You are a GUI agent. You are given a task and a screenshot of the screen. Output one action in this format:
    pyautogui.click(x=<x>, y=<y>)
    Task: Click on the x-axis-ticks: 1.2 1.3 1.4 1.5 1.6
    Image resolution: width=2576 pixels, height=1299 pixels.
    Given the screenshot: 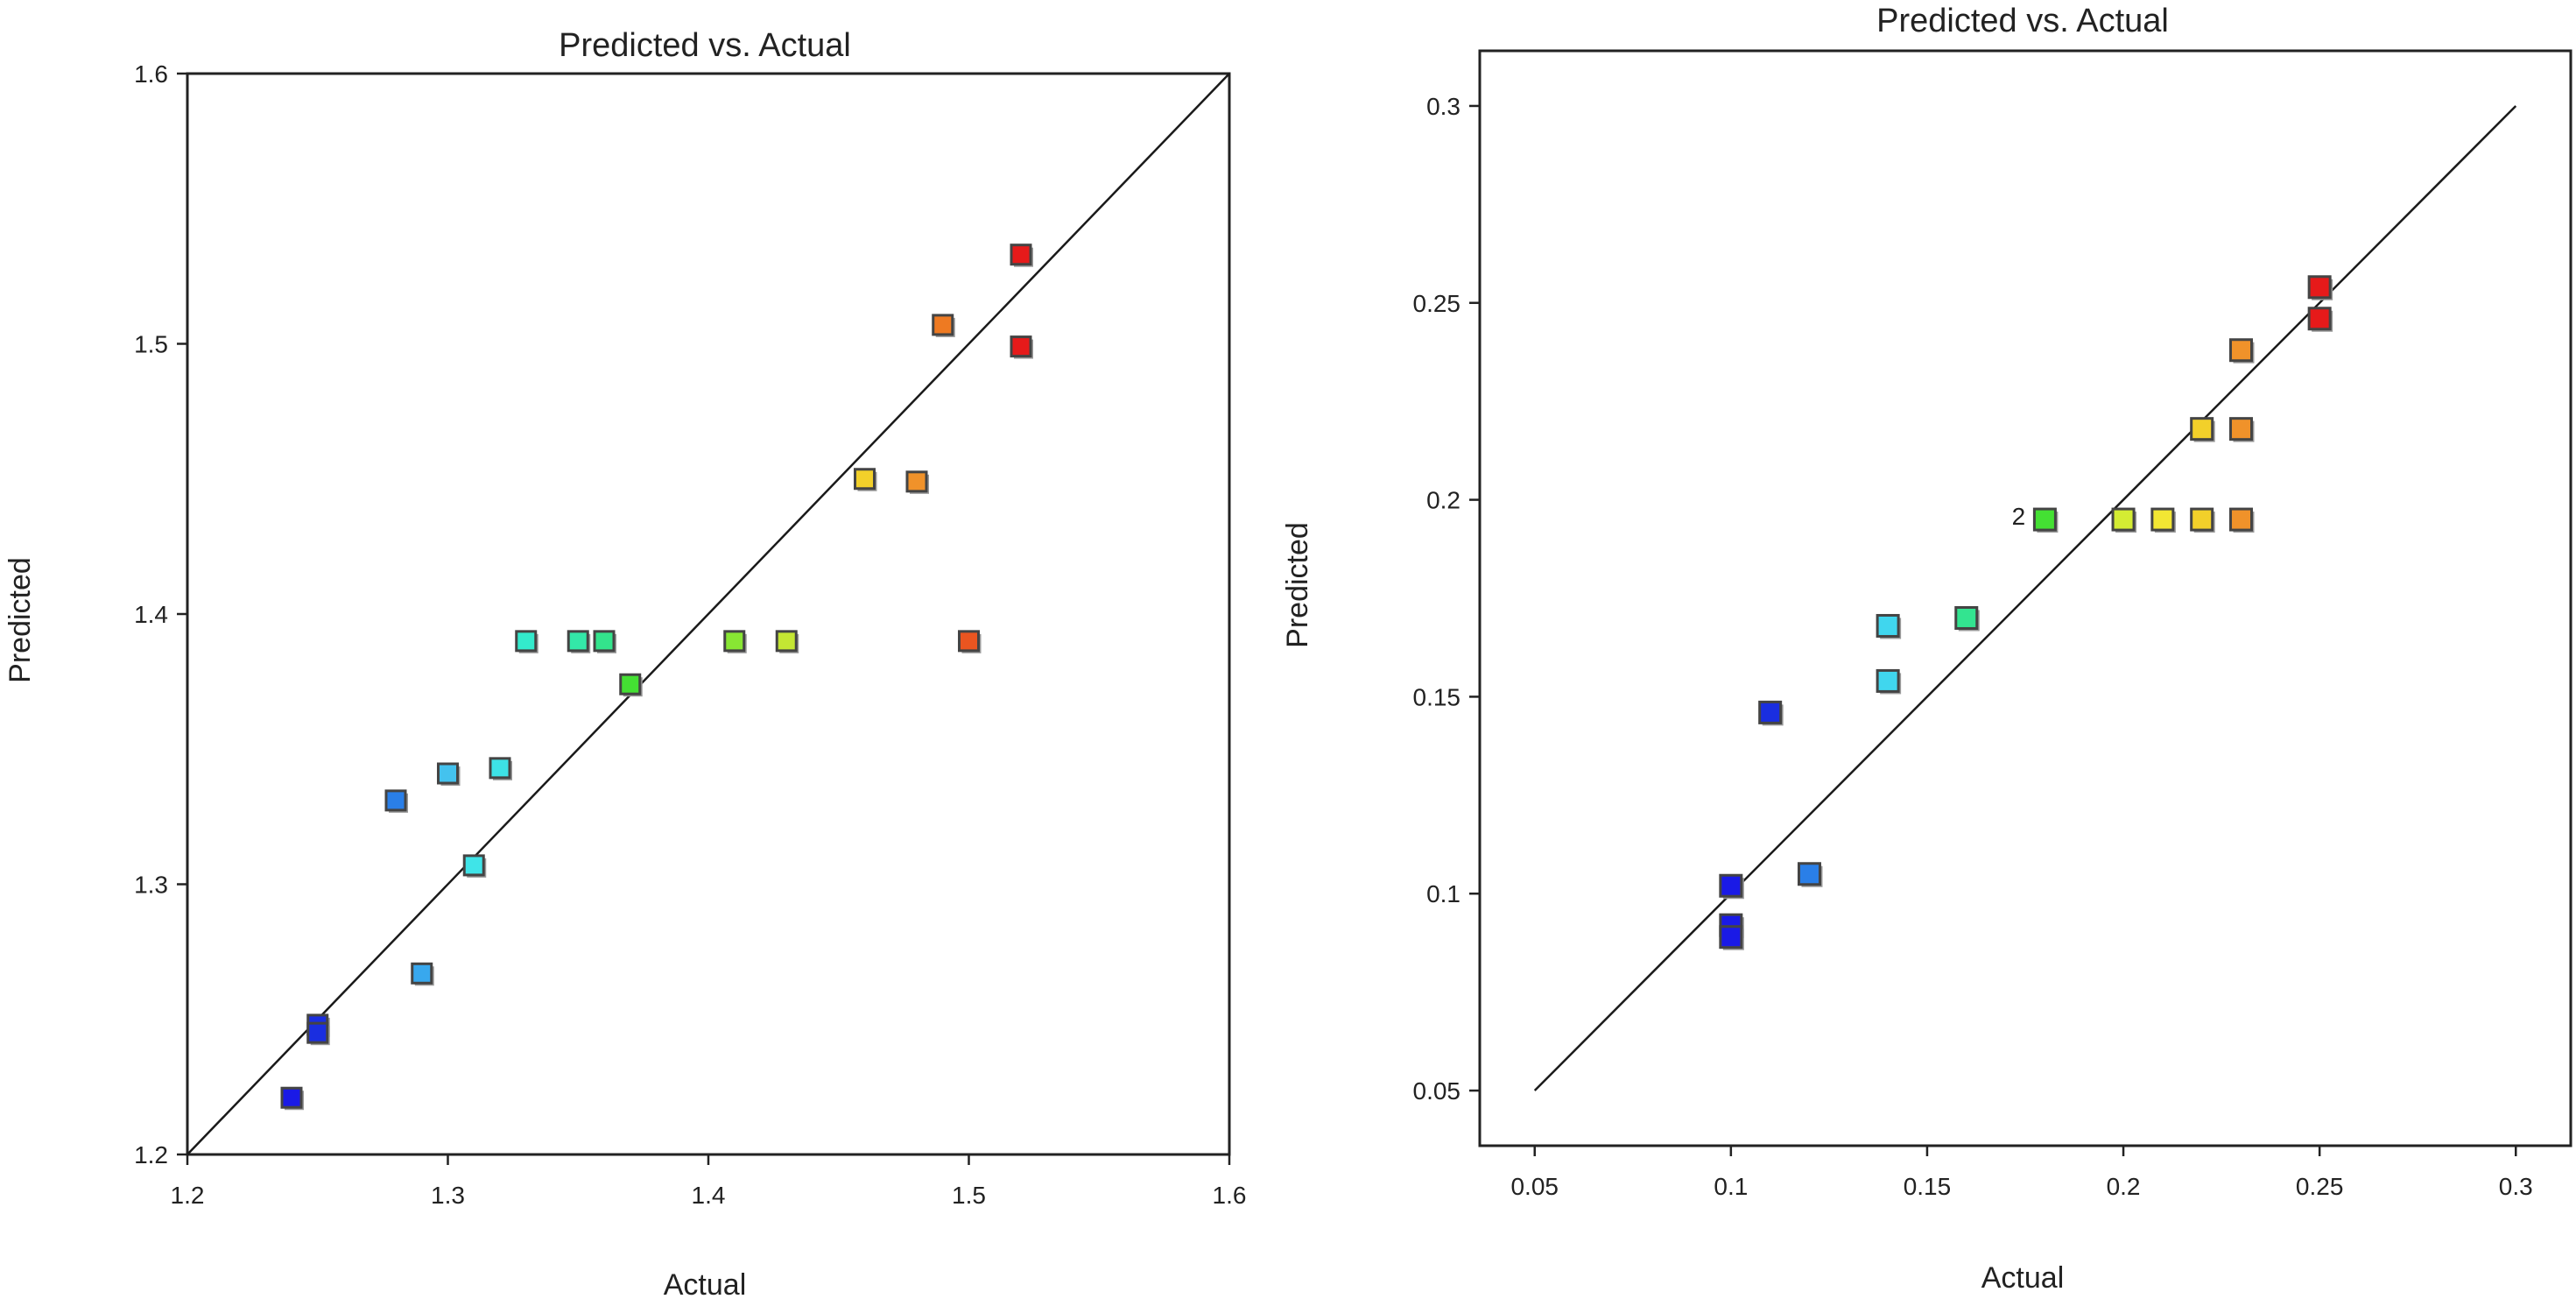 What is the action you would take?
    pyautogui.click(x=709, y=1181)
    